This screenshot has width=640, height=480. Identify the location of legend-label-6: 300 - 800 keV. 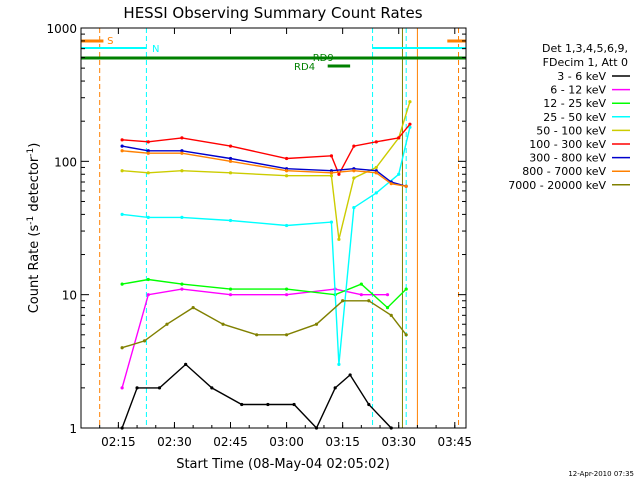
(567, 158).